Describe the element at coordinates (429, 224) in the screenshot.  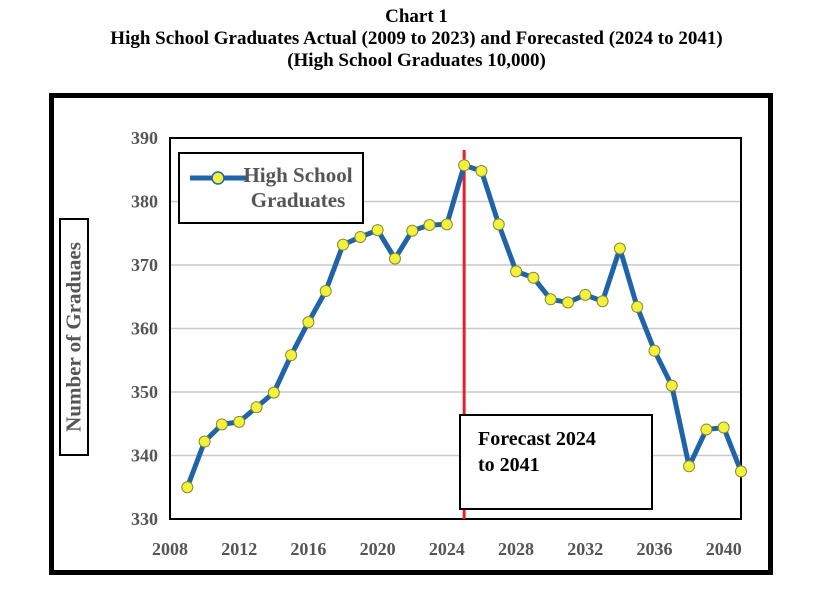
I see `data-point-2023` at that location.